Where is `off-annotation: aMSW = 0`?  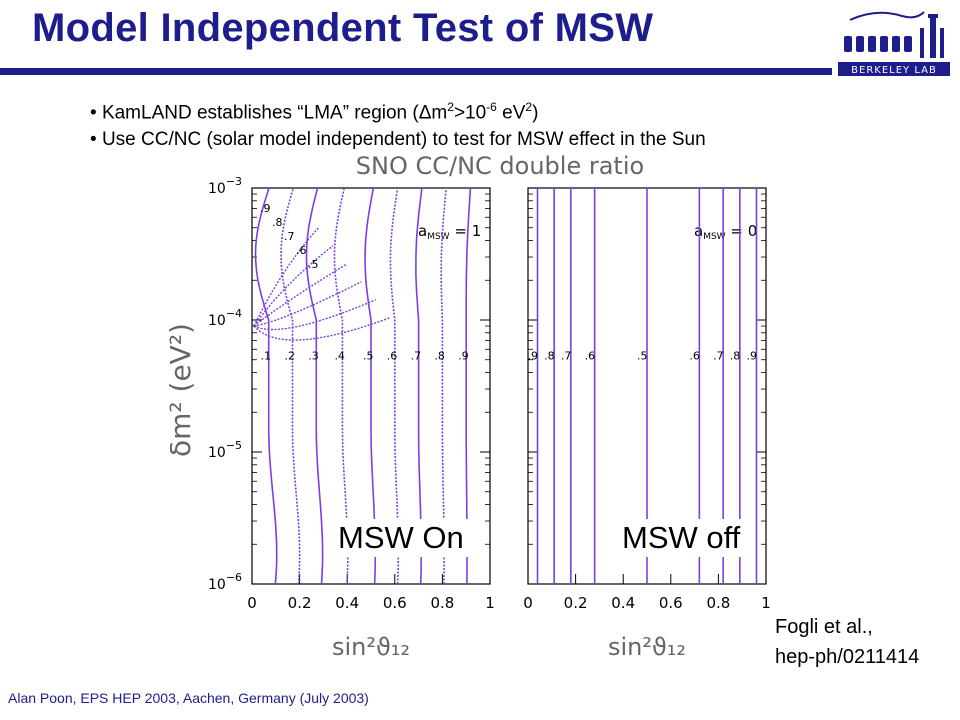 off-annotation: aMSW = 0 is located at coordinates (725, 232).